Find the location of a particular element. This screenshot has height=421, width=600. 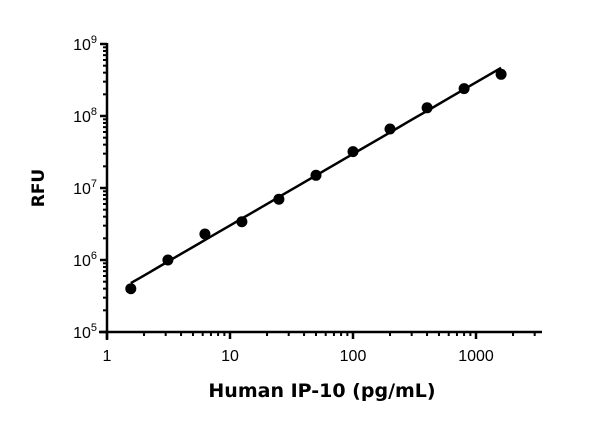

y-tick-label: 10⁹ is located at coordinates (85, 44).